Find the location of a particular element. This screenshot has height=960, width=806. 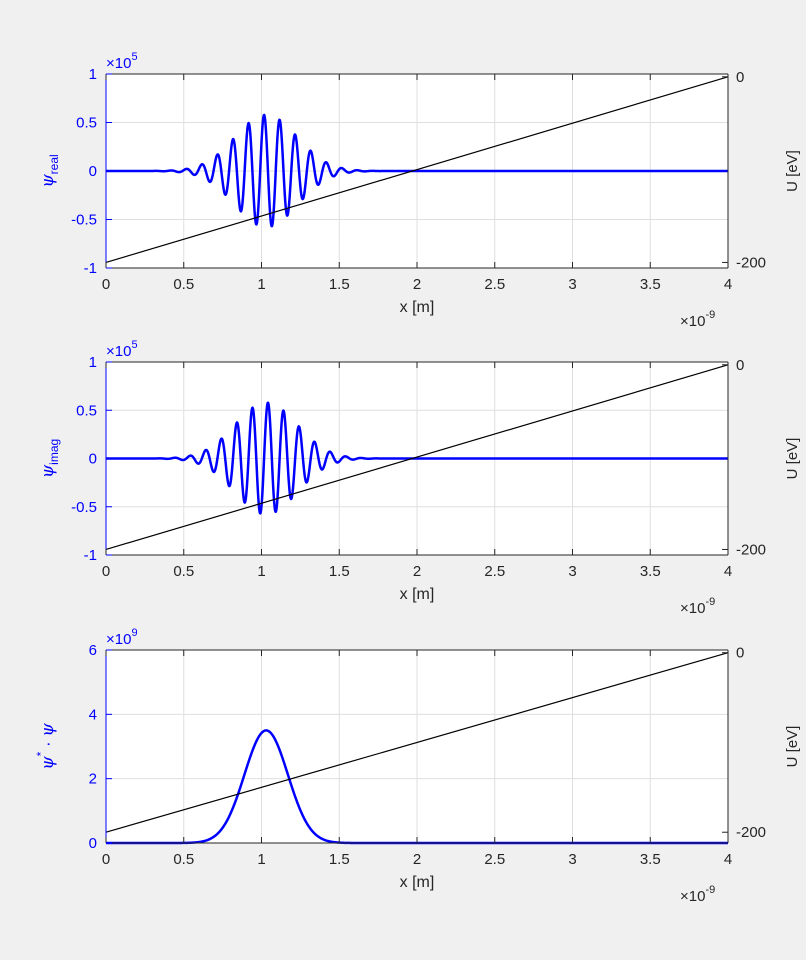

y-label-symbol-2: ψ is located at coordinates (48, 730).